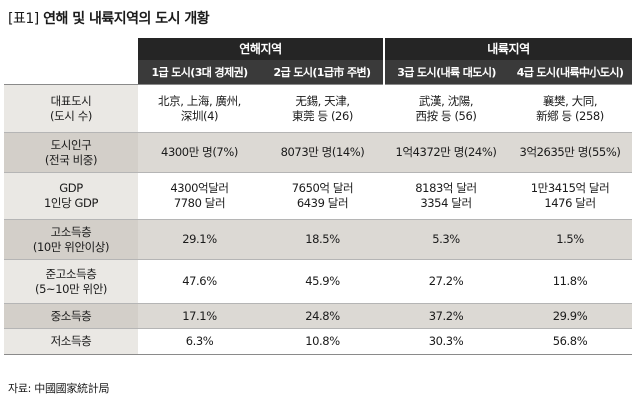  I want to click on row-label: 대표도시 (도시 수), so click(71, 108).